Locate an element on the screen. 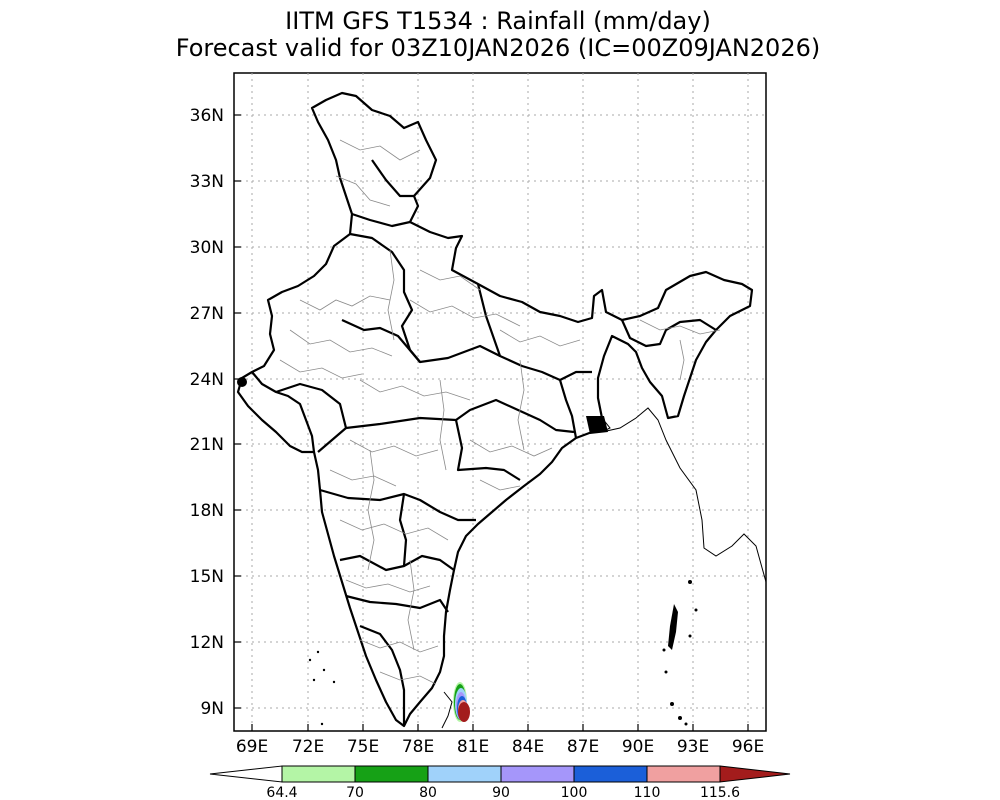 This screenshot has height=800, width=1000. lat-label: 30N is located at coordinates (207, 248).